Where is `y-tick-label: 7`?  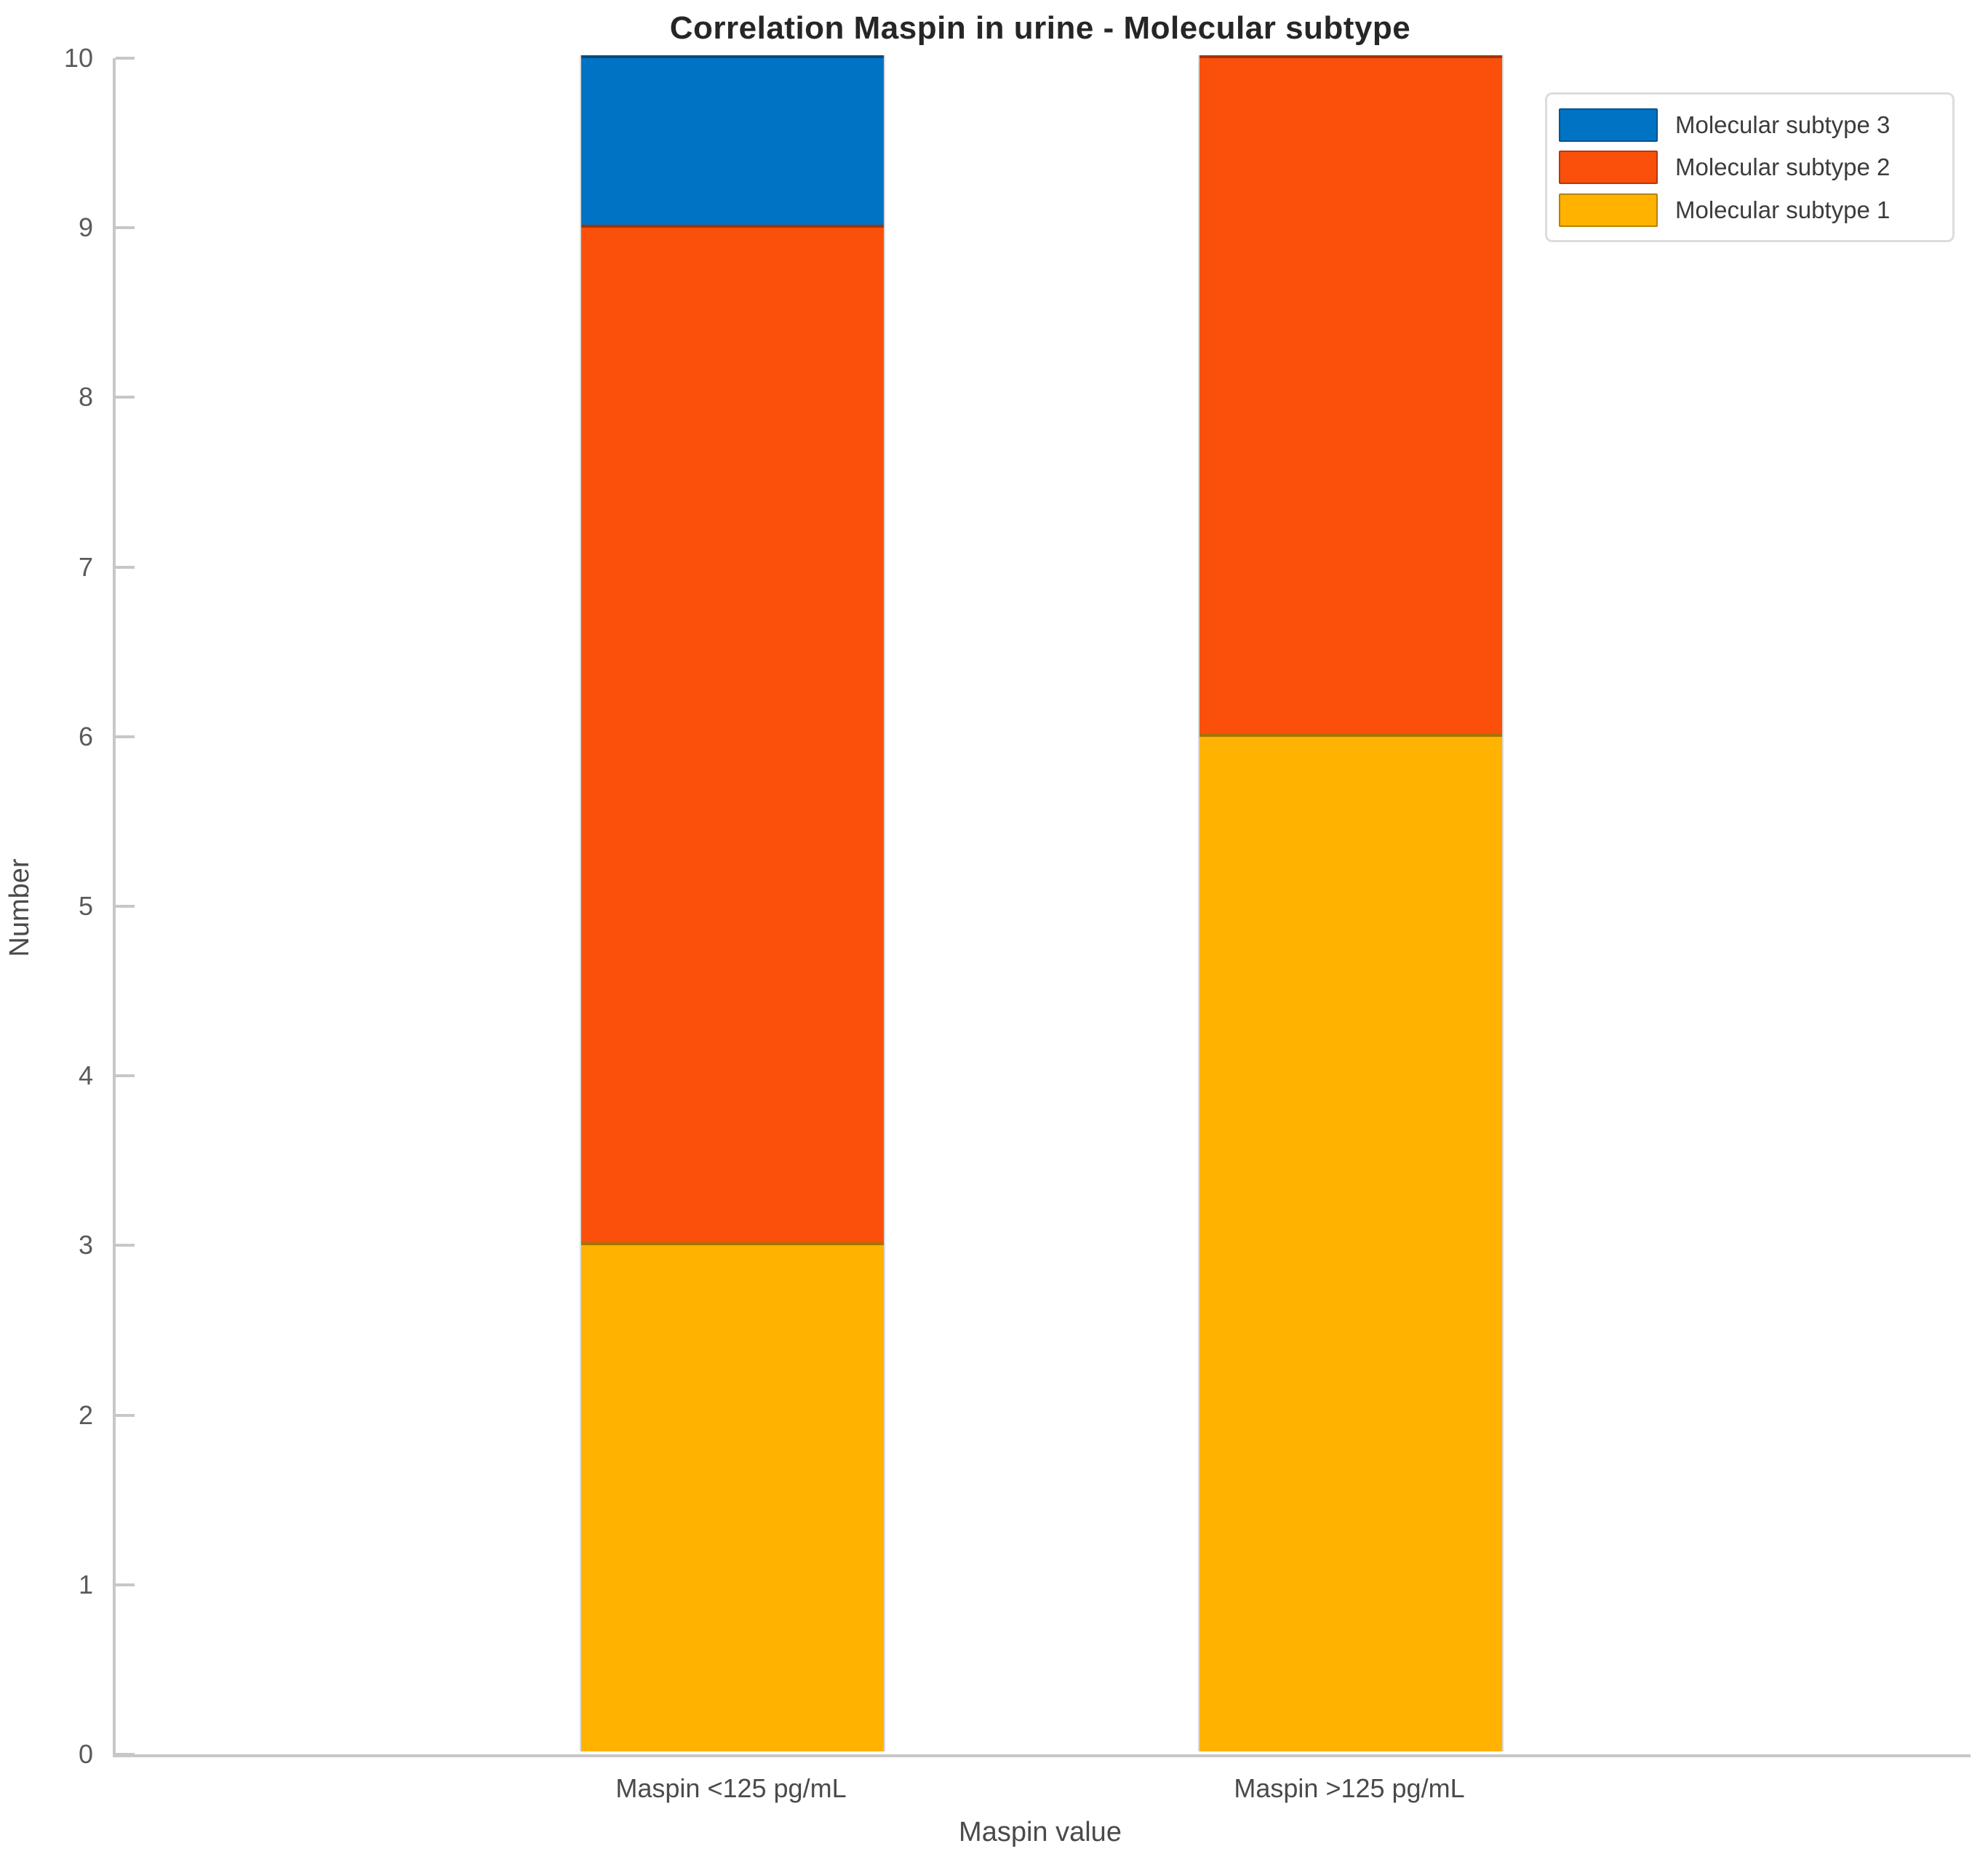 y-tick-label: 7 is located at coordinates (85, 566).